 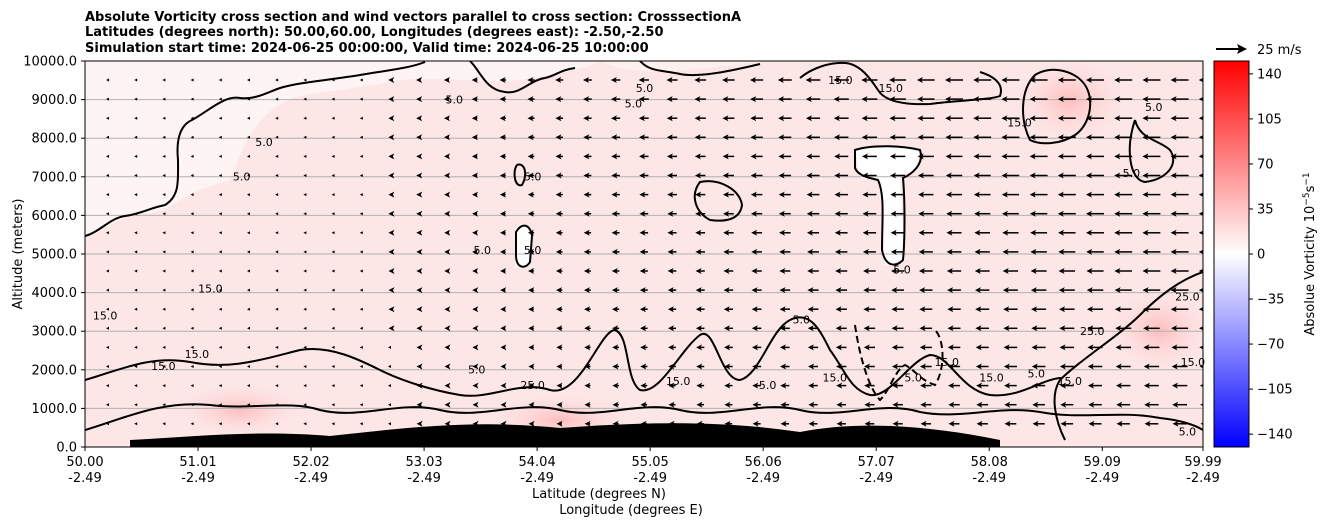 I want to click on contour-label: 25.0, so click(x=532, y=385).